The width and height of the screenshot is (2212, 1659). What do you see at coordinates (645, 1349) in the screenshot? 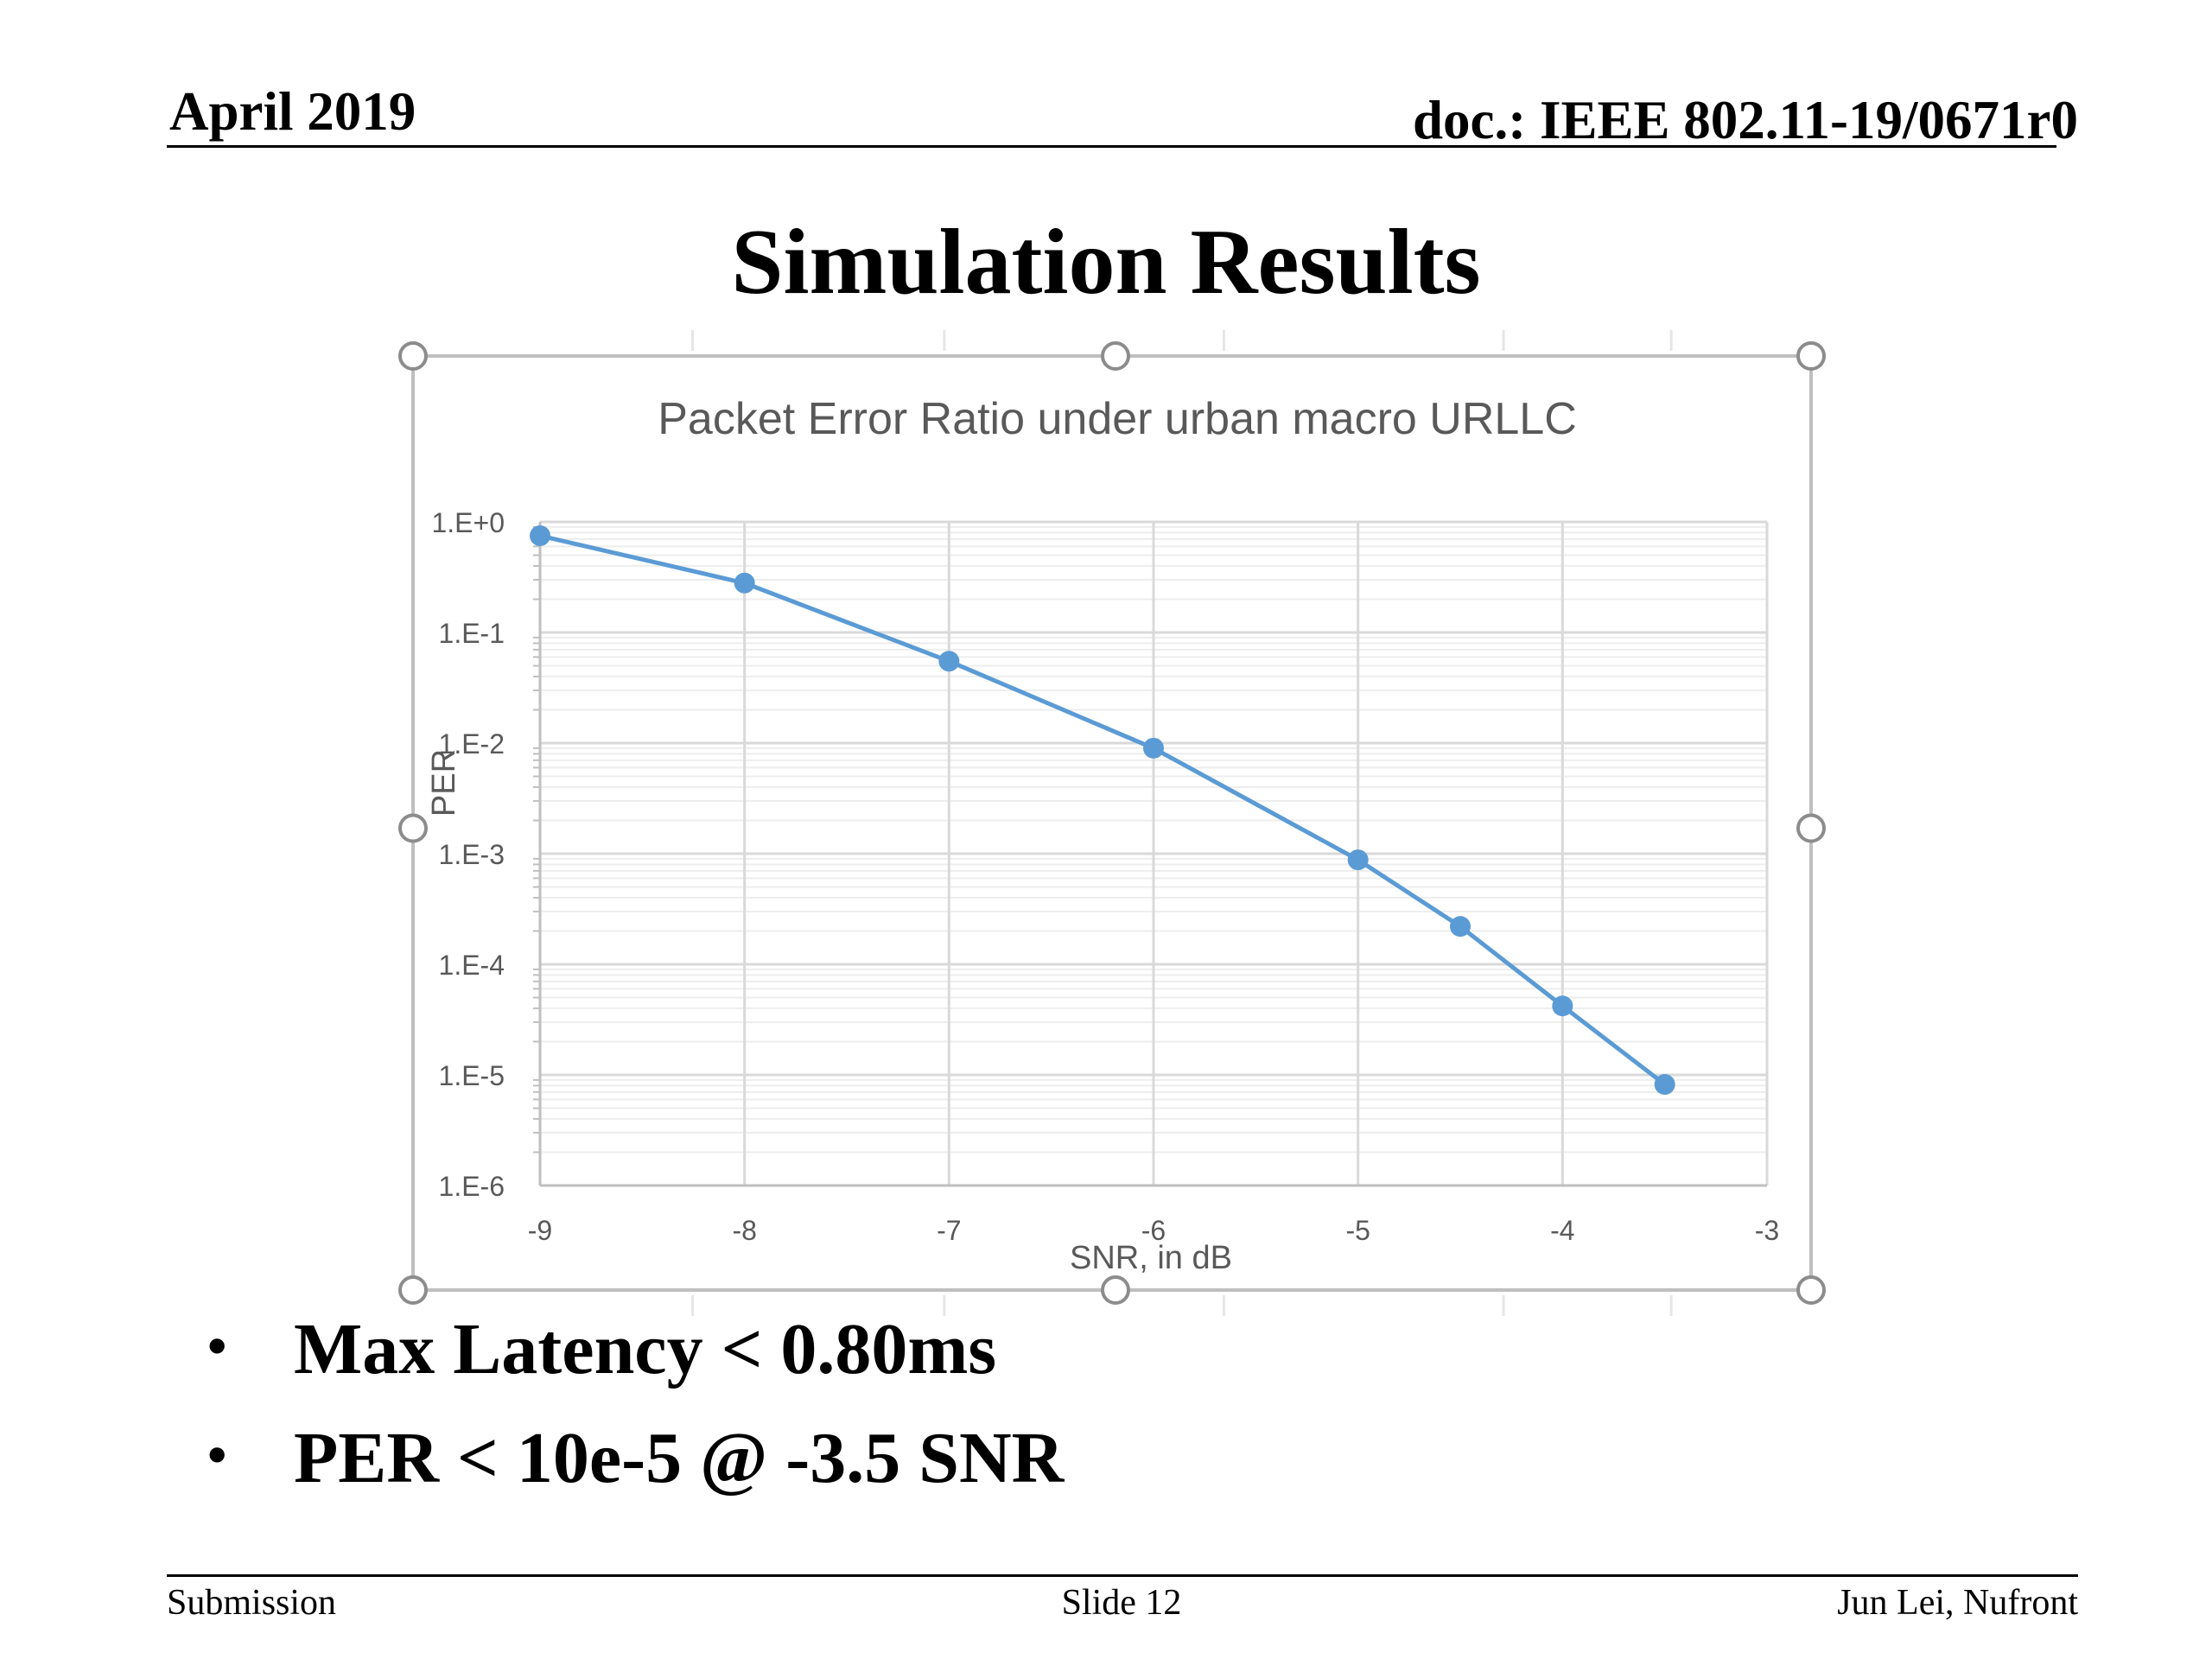
I see `bullet-text: Max Latency < 0.80ms` at bounding box center [645, 1349].